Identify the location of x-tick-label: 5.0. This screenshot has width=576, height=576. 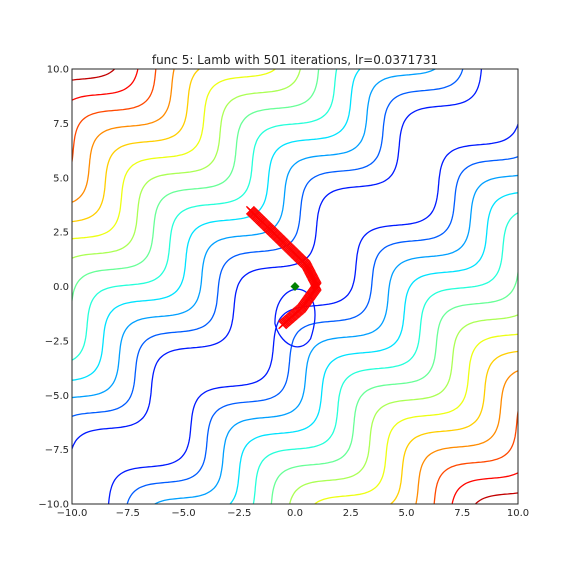
(407, 513).